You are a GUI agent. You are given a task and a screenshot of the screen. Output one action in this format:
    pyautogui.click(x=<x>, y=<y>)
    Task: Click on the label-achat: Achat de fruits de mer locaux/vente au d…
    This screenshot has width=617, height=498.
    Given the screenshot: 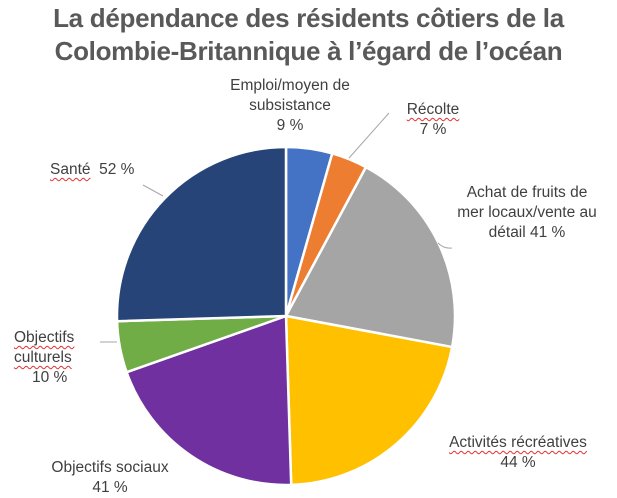 What is the action you would take?
    pyautogui.click(x=527, y=212)
    